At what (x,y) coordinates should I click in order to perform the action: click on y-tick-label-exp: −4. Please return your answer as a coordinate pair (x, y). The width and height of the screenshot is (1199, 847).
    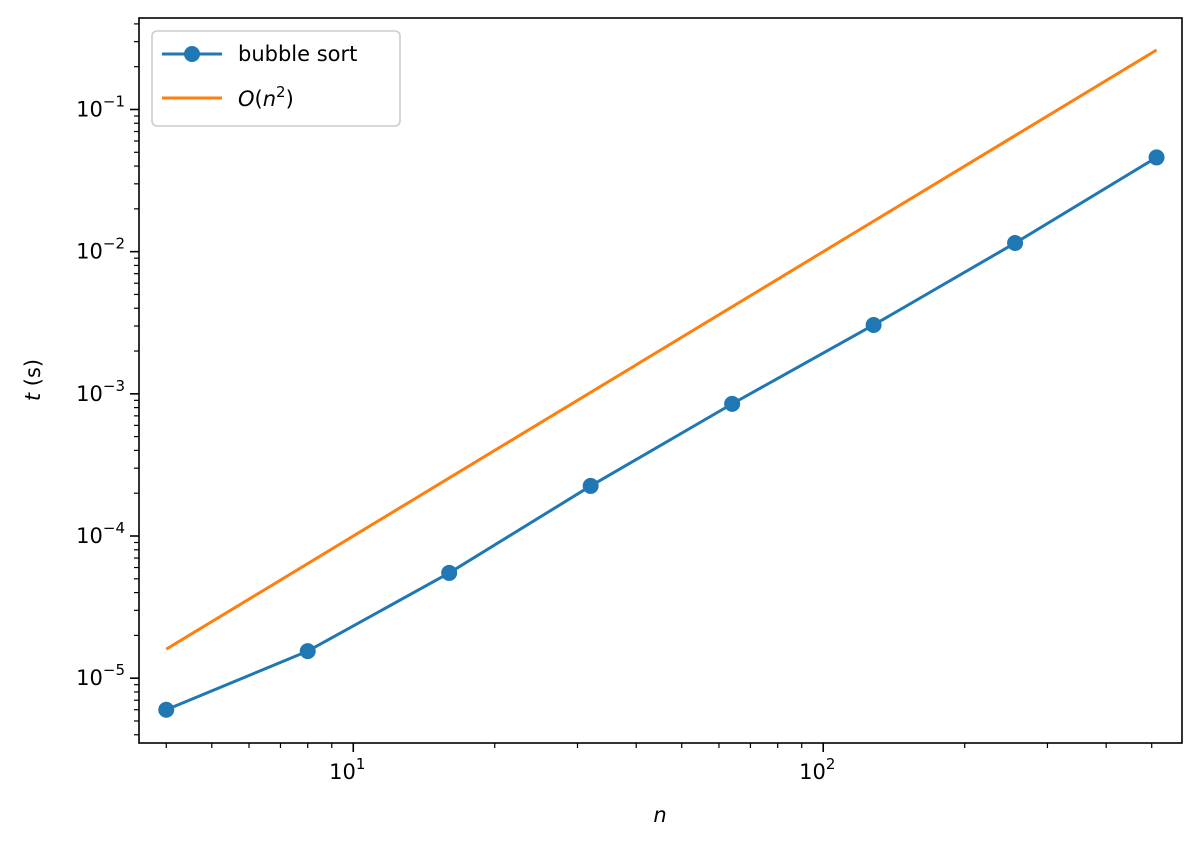
    Looking at the image, I should click on (114, 528).